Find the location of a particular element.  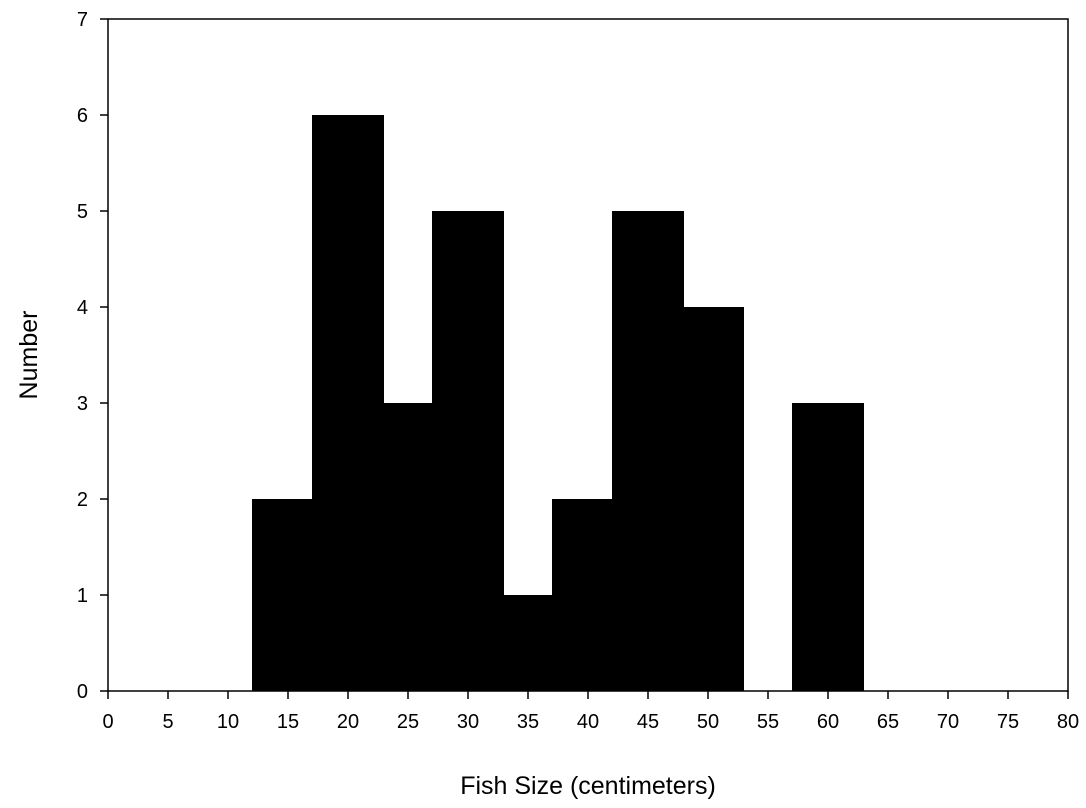

y-tick-label-1: 1 is located at coordinates (82, 596).